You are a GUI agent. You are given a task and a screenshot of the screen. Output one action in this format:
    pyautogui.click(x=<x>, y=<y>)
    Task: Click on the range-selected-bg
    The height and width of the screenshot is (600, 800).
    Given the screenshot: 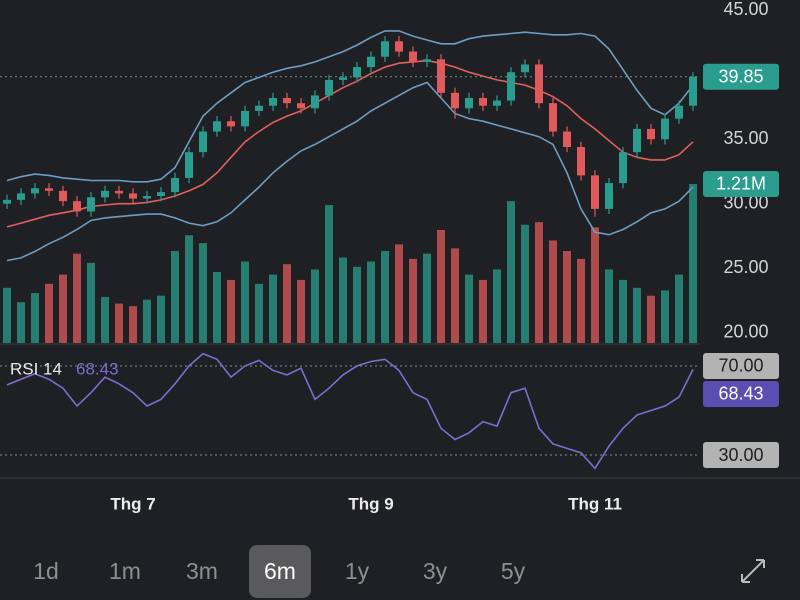 What is the action you would take?
    pyautogui.click(x=280, y=571)
    